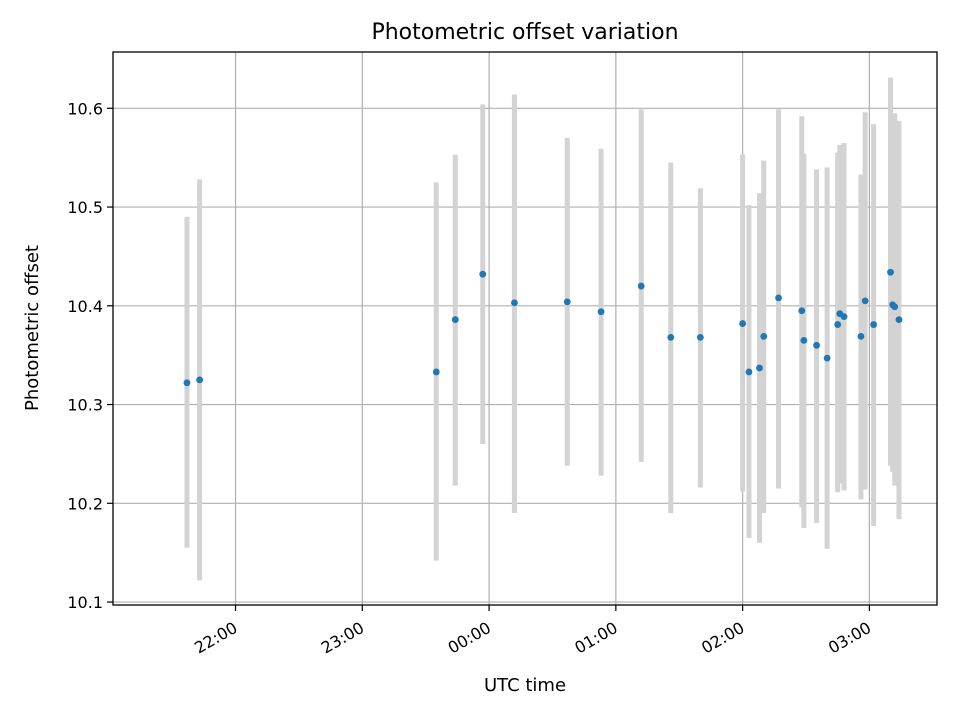  Describe the element at coordinates (85, 405) in the screenshot. I see `y-tick-label: 10.3` at that location.